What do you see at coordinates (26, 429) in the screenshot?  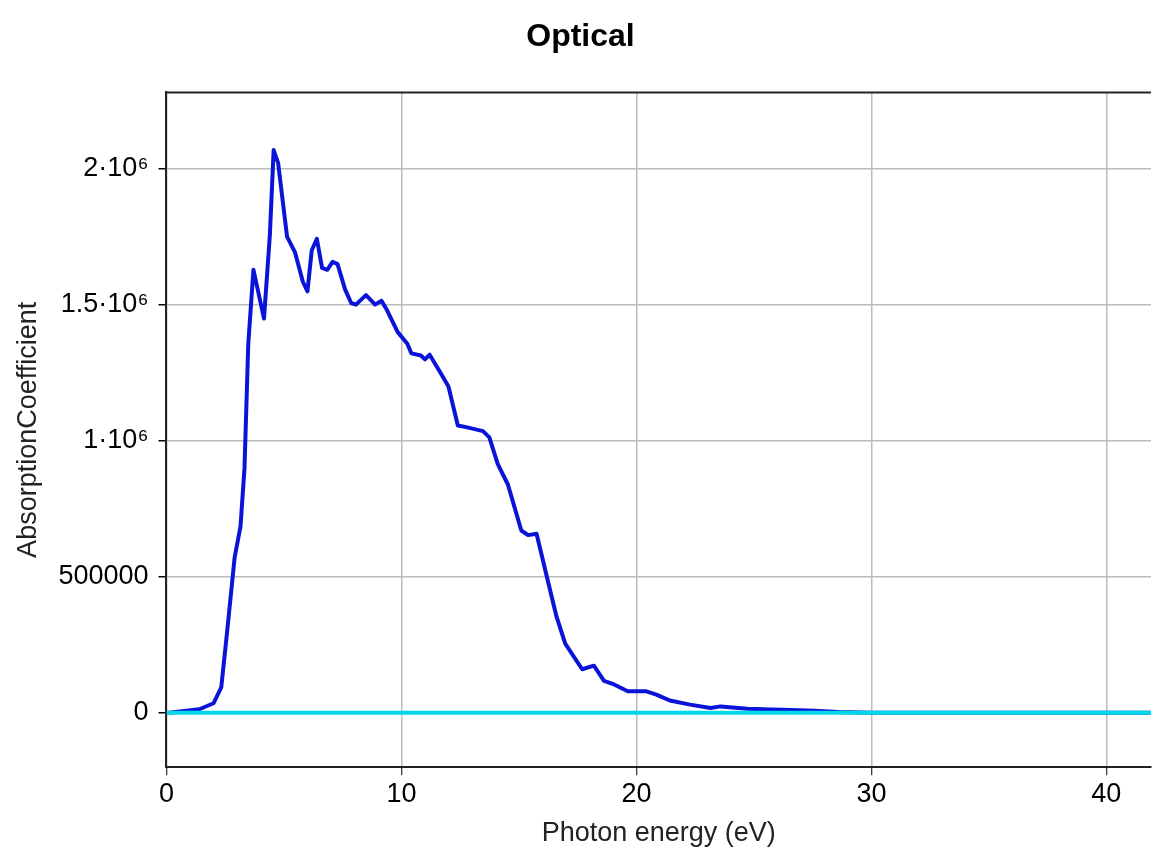 I see `y-axis-title: AbsorptionCoefficient` at bounding box center [26, 429].